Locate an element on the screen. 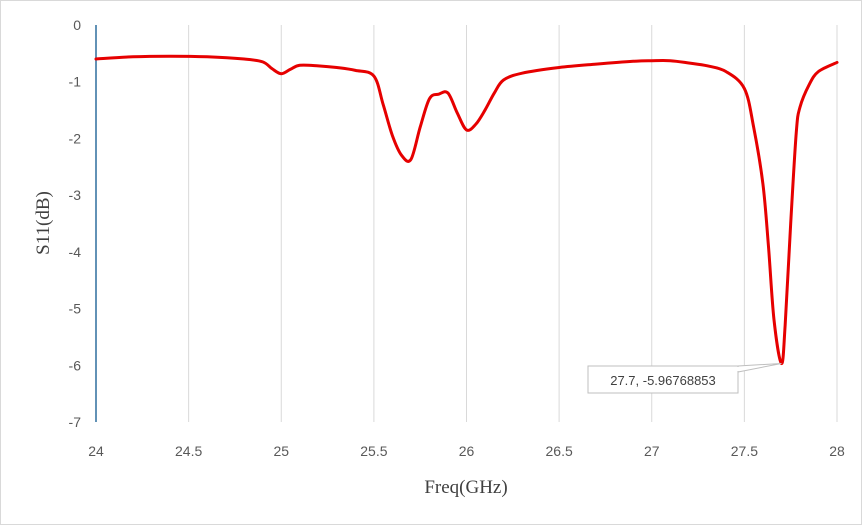  data-callout: 27.7, -5.96768853 is located at coordinates (684, 378).